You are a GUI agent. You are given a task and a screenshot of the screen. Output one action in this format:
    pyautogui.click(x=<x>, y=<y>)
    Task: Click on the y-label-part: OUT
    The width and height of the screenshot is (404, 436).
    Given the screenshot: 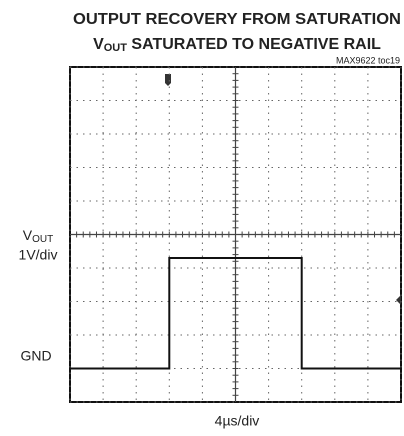 What is the action you would take?
    pyautogui.click(x=42, y=239)
    